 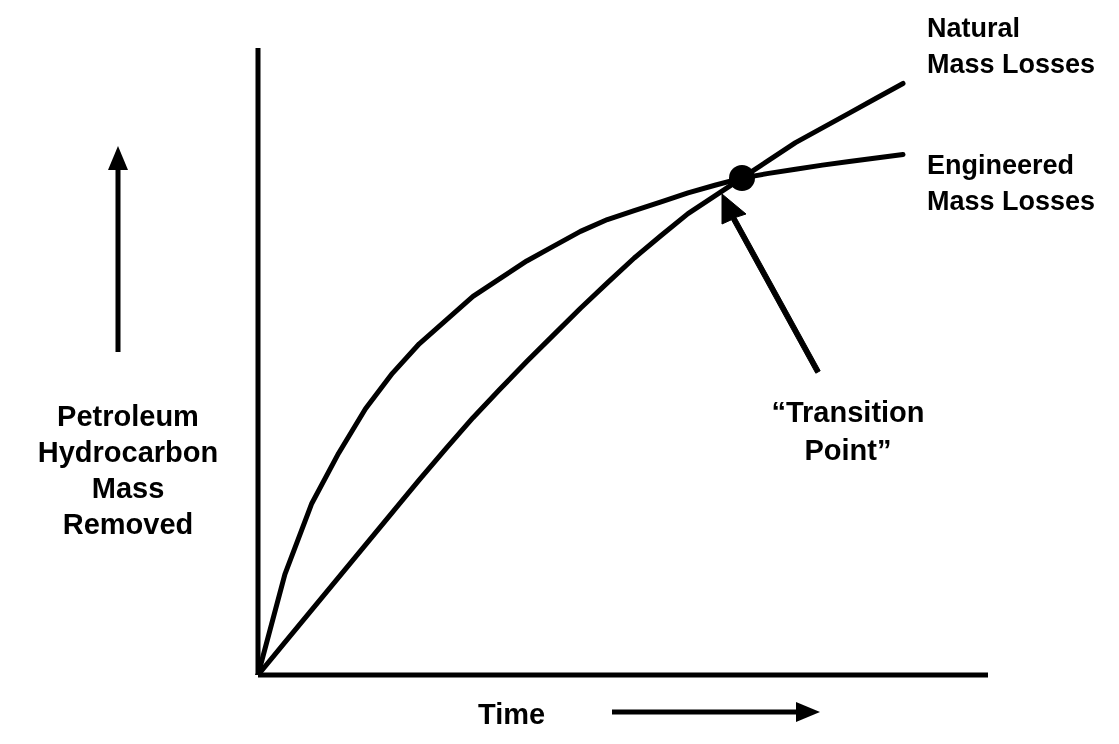 What do you see at coordinates (1011, 46) in the screenshot?
I see `series-label: Natural Mass Losses` at bounding box center [1011, 46].